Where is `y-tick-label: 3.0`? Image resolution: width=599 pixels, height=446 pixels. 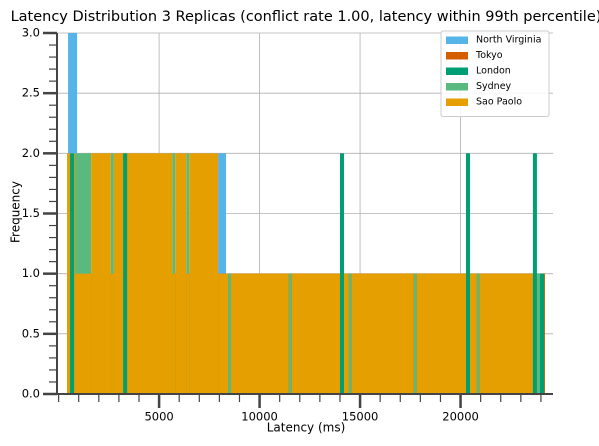
y-tick-label: 3.0 is located at coordinates (31, 33).